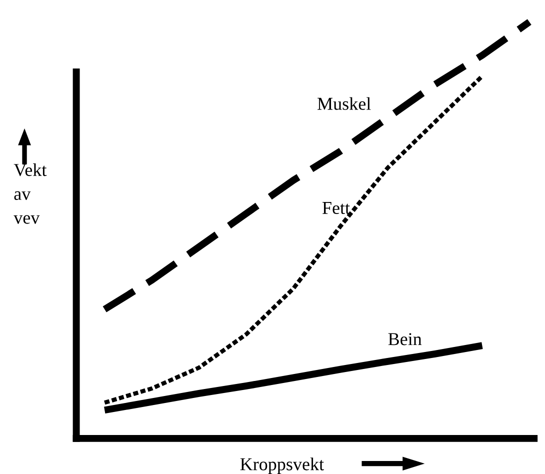 This screenshot has width=545, height=474. Describe the element at coordinates (336, 208) in the screenshot. I see `series-label: Fett` at that location.